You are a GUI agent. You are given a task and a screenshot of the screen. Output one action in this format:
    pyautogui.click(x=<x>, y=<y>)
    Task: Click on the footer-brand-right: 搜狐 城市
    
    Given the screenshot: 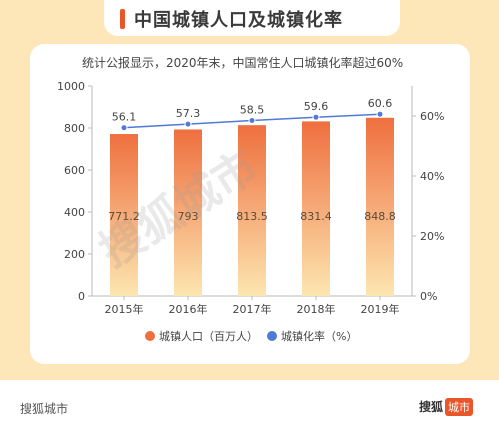 What is the action you would take?
    pyautogui.click(x=446, y=407)
    